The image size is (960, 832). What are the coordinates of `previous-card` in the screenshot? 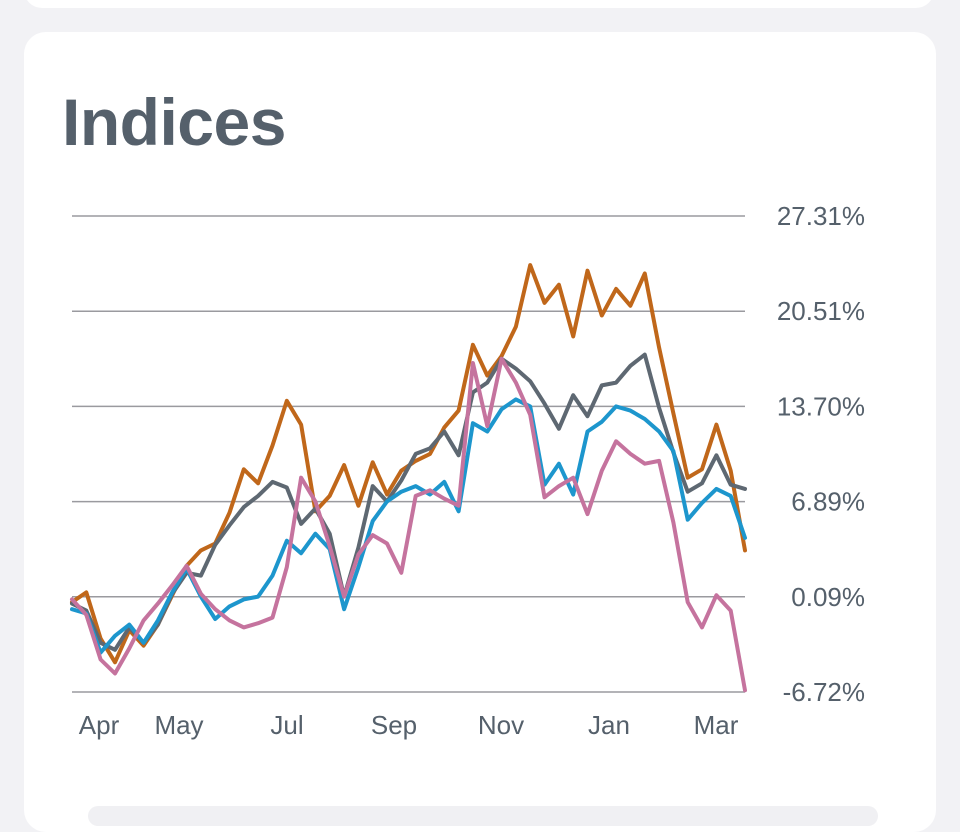 It's located at (479, 4).